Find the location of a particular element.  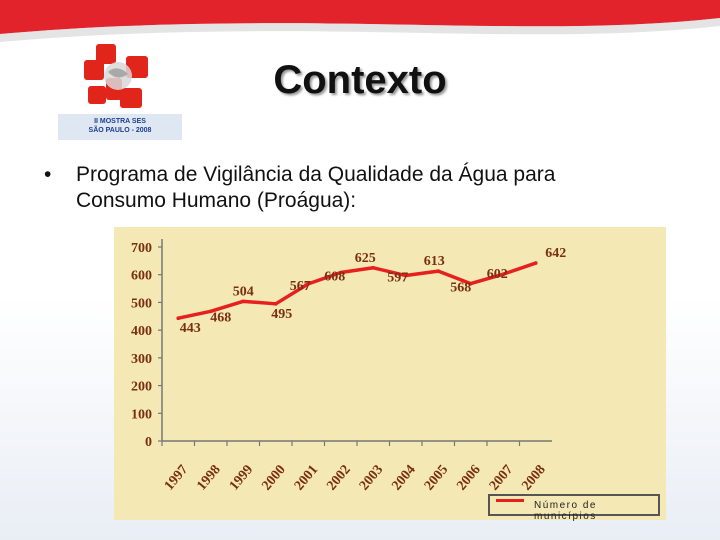

y-tick-label: 700 is located at coordinates (141, 248).